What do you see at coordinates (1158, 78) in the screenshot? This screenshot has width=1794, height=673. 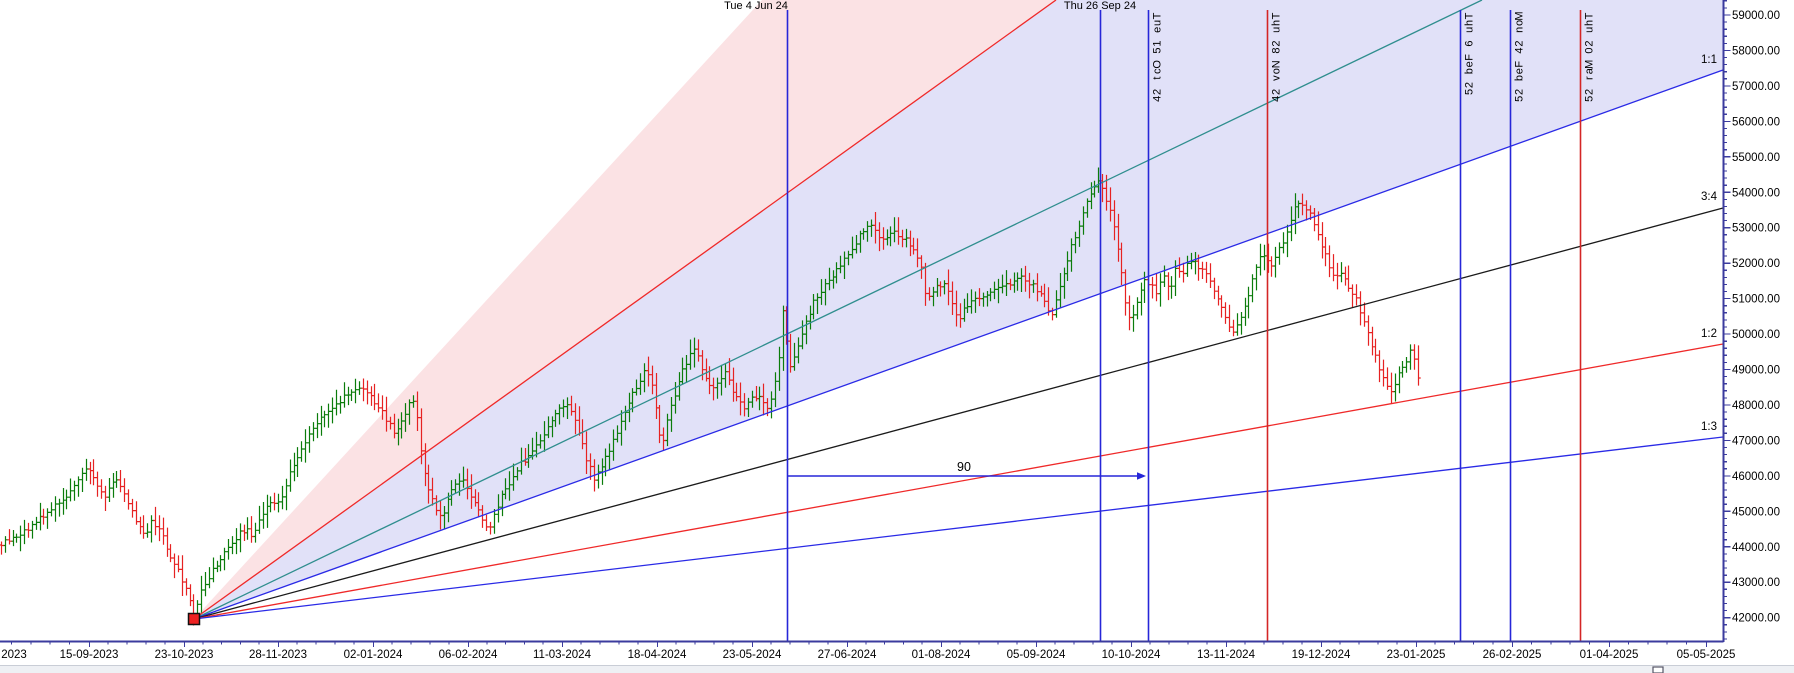 I see `date-line-label: t` at bounding box center [1158, 78].